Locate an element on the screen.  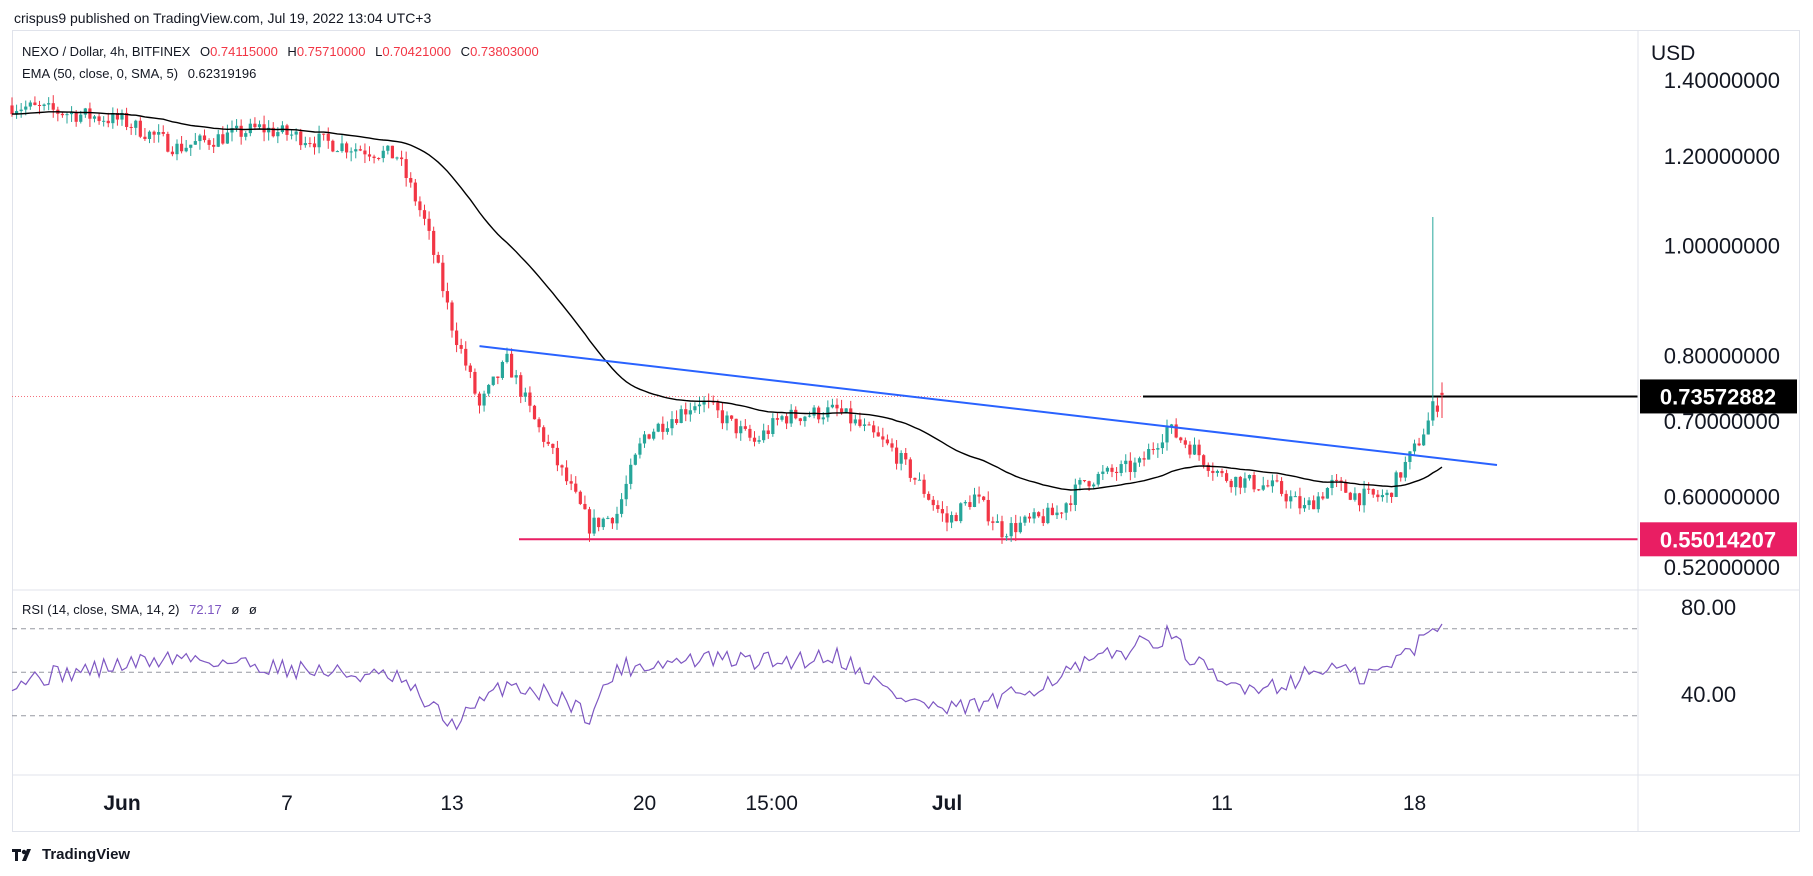
legend-symbol: NEXO / Dollar, 4h, BITFINEX is located at coordinates (106, 51).